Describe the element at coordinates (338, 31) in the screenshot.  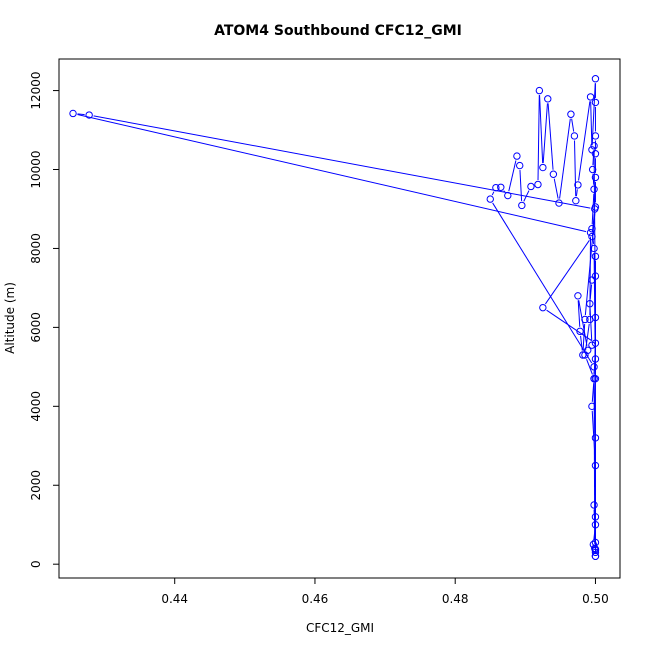
I see `chart-title: ATOM4 Southbound CFC12_GMI` at that location.